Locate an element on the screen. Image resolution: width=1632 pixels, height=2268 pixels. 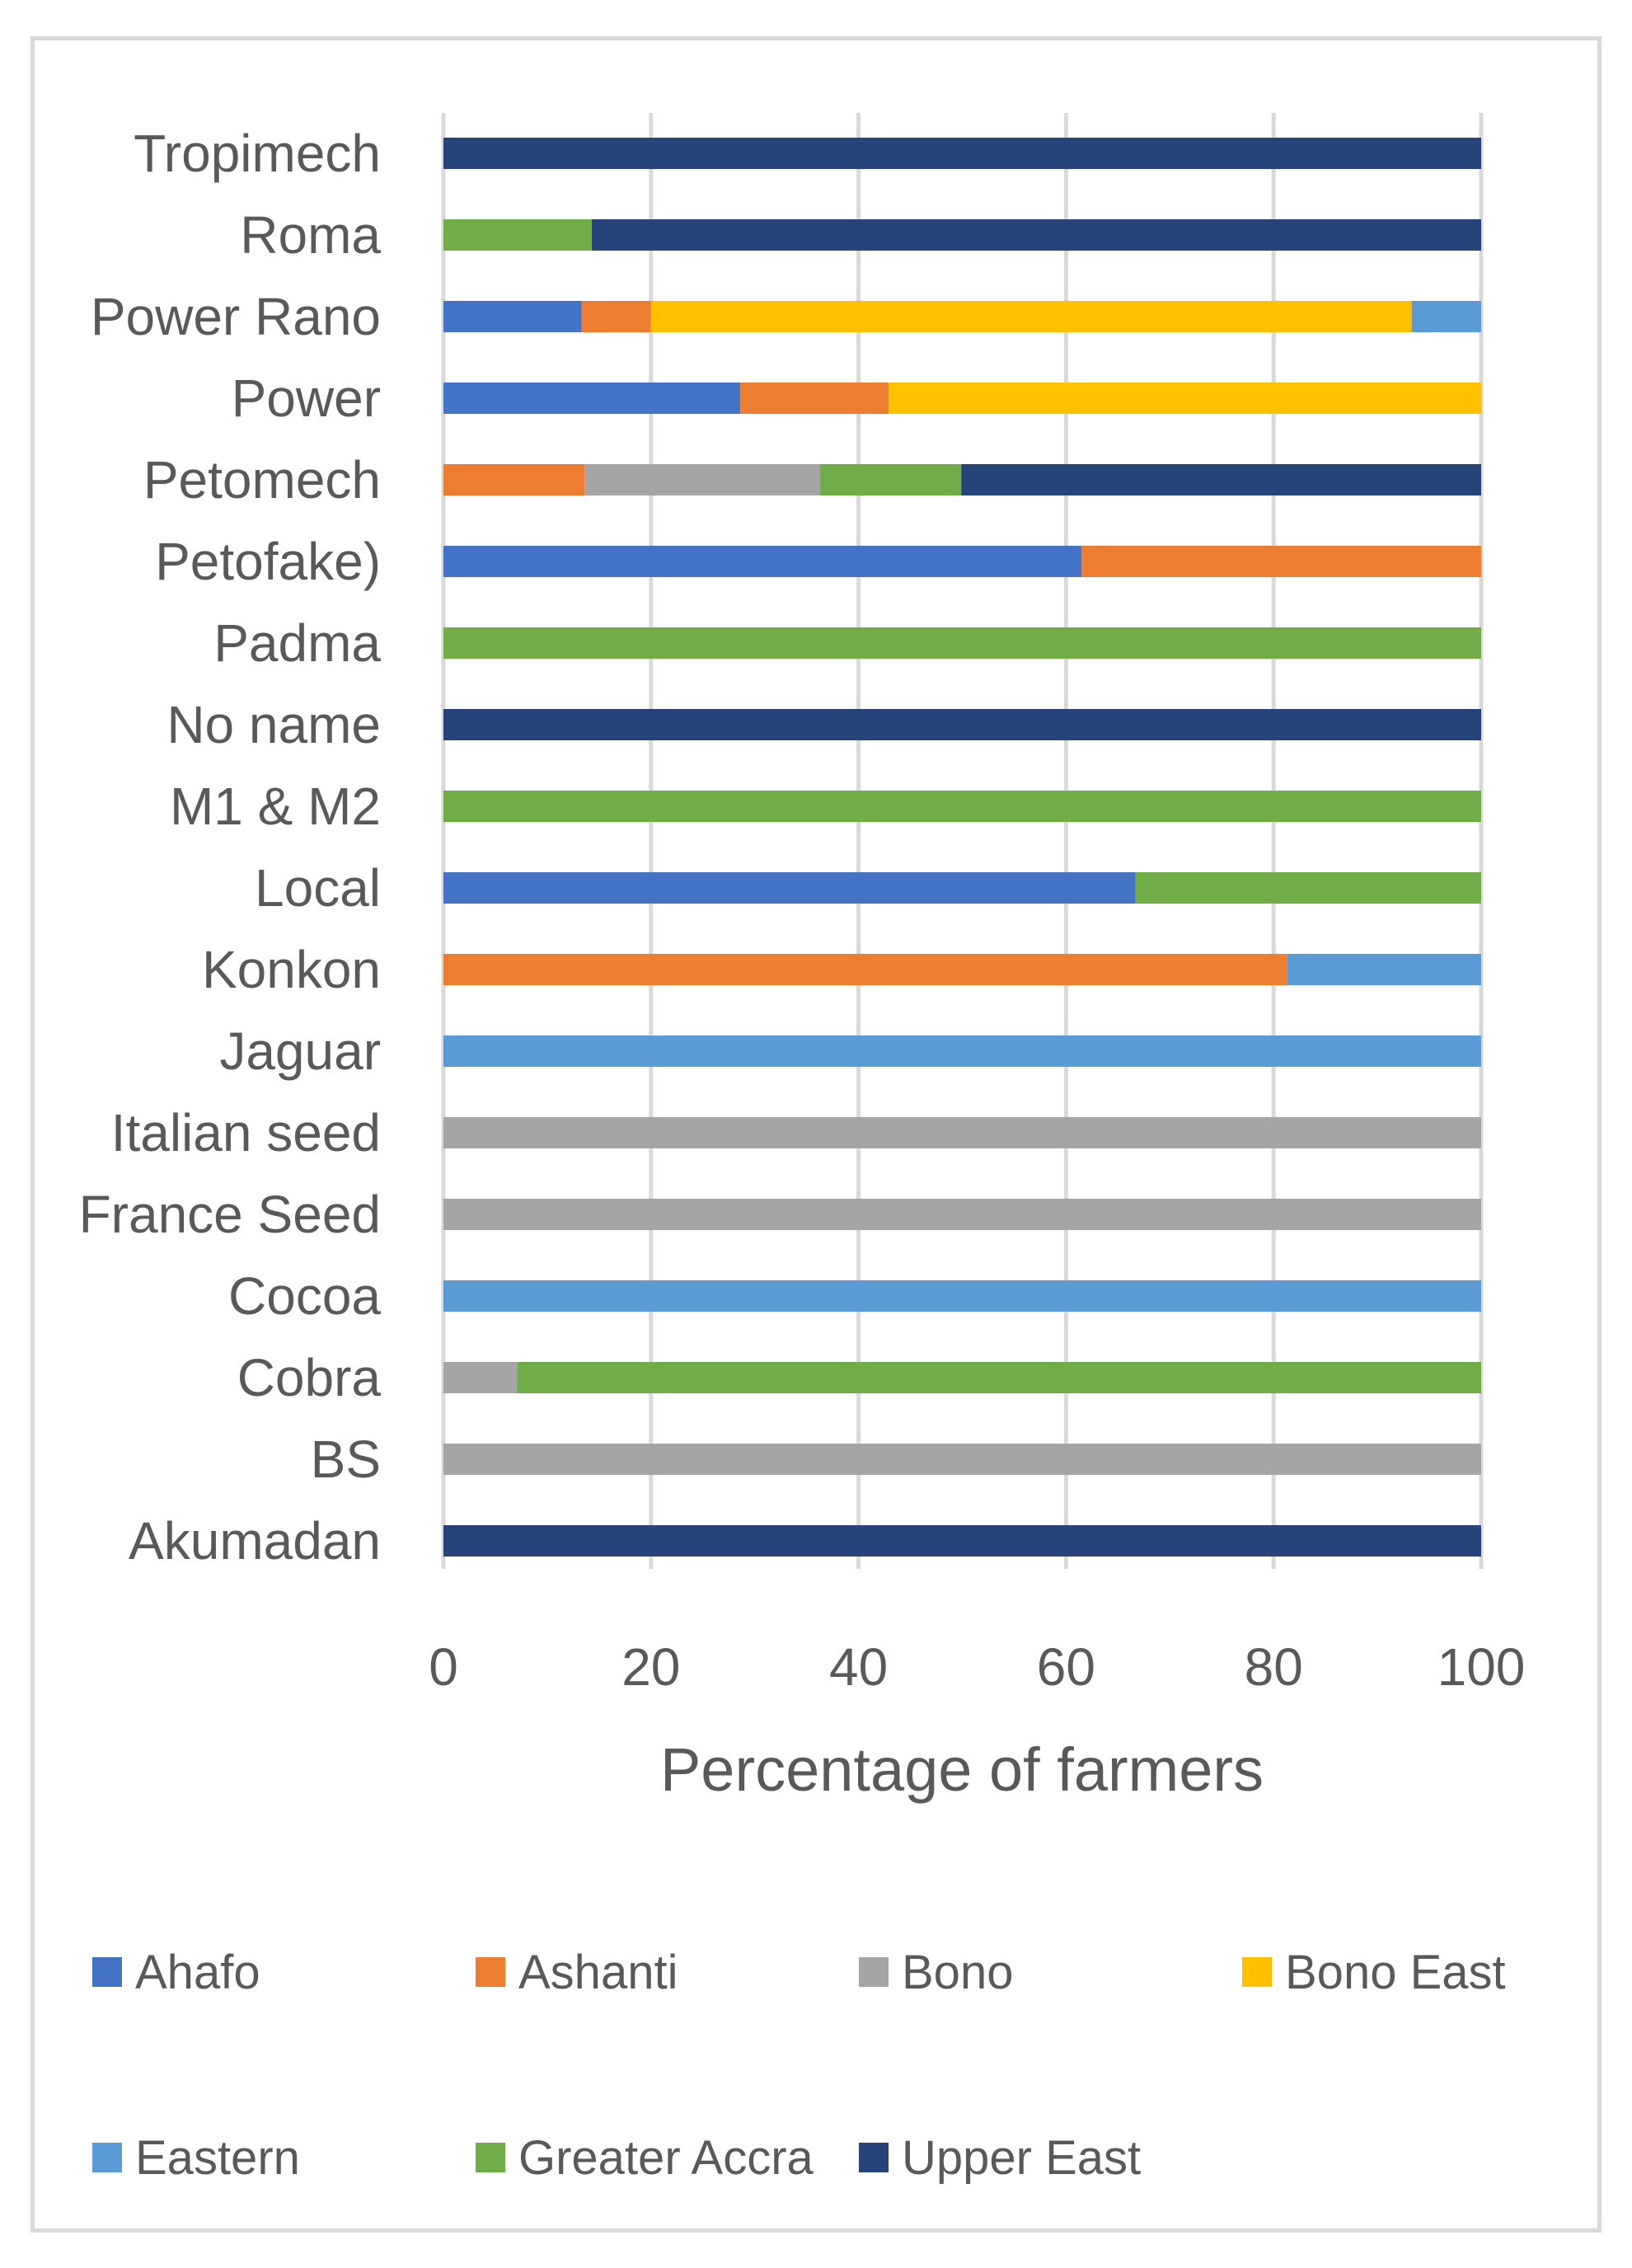
legend-label-ashanti: Ashanti is located at coordinates (598, 1972).